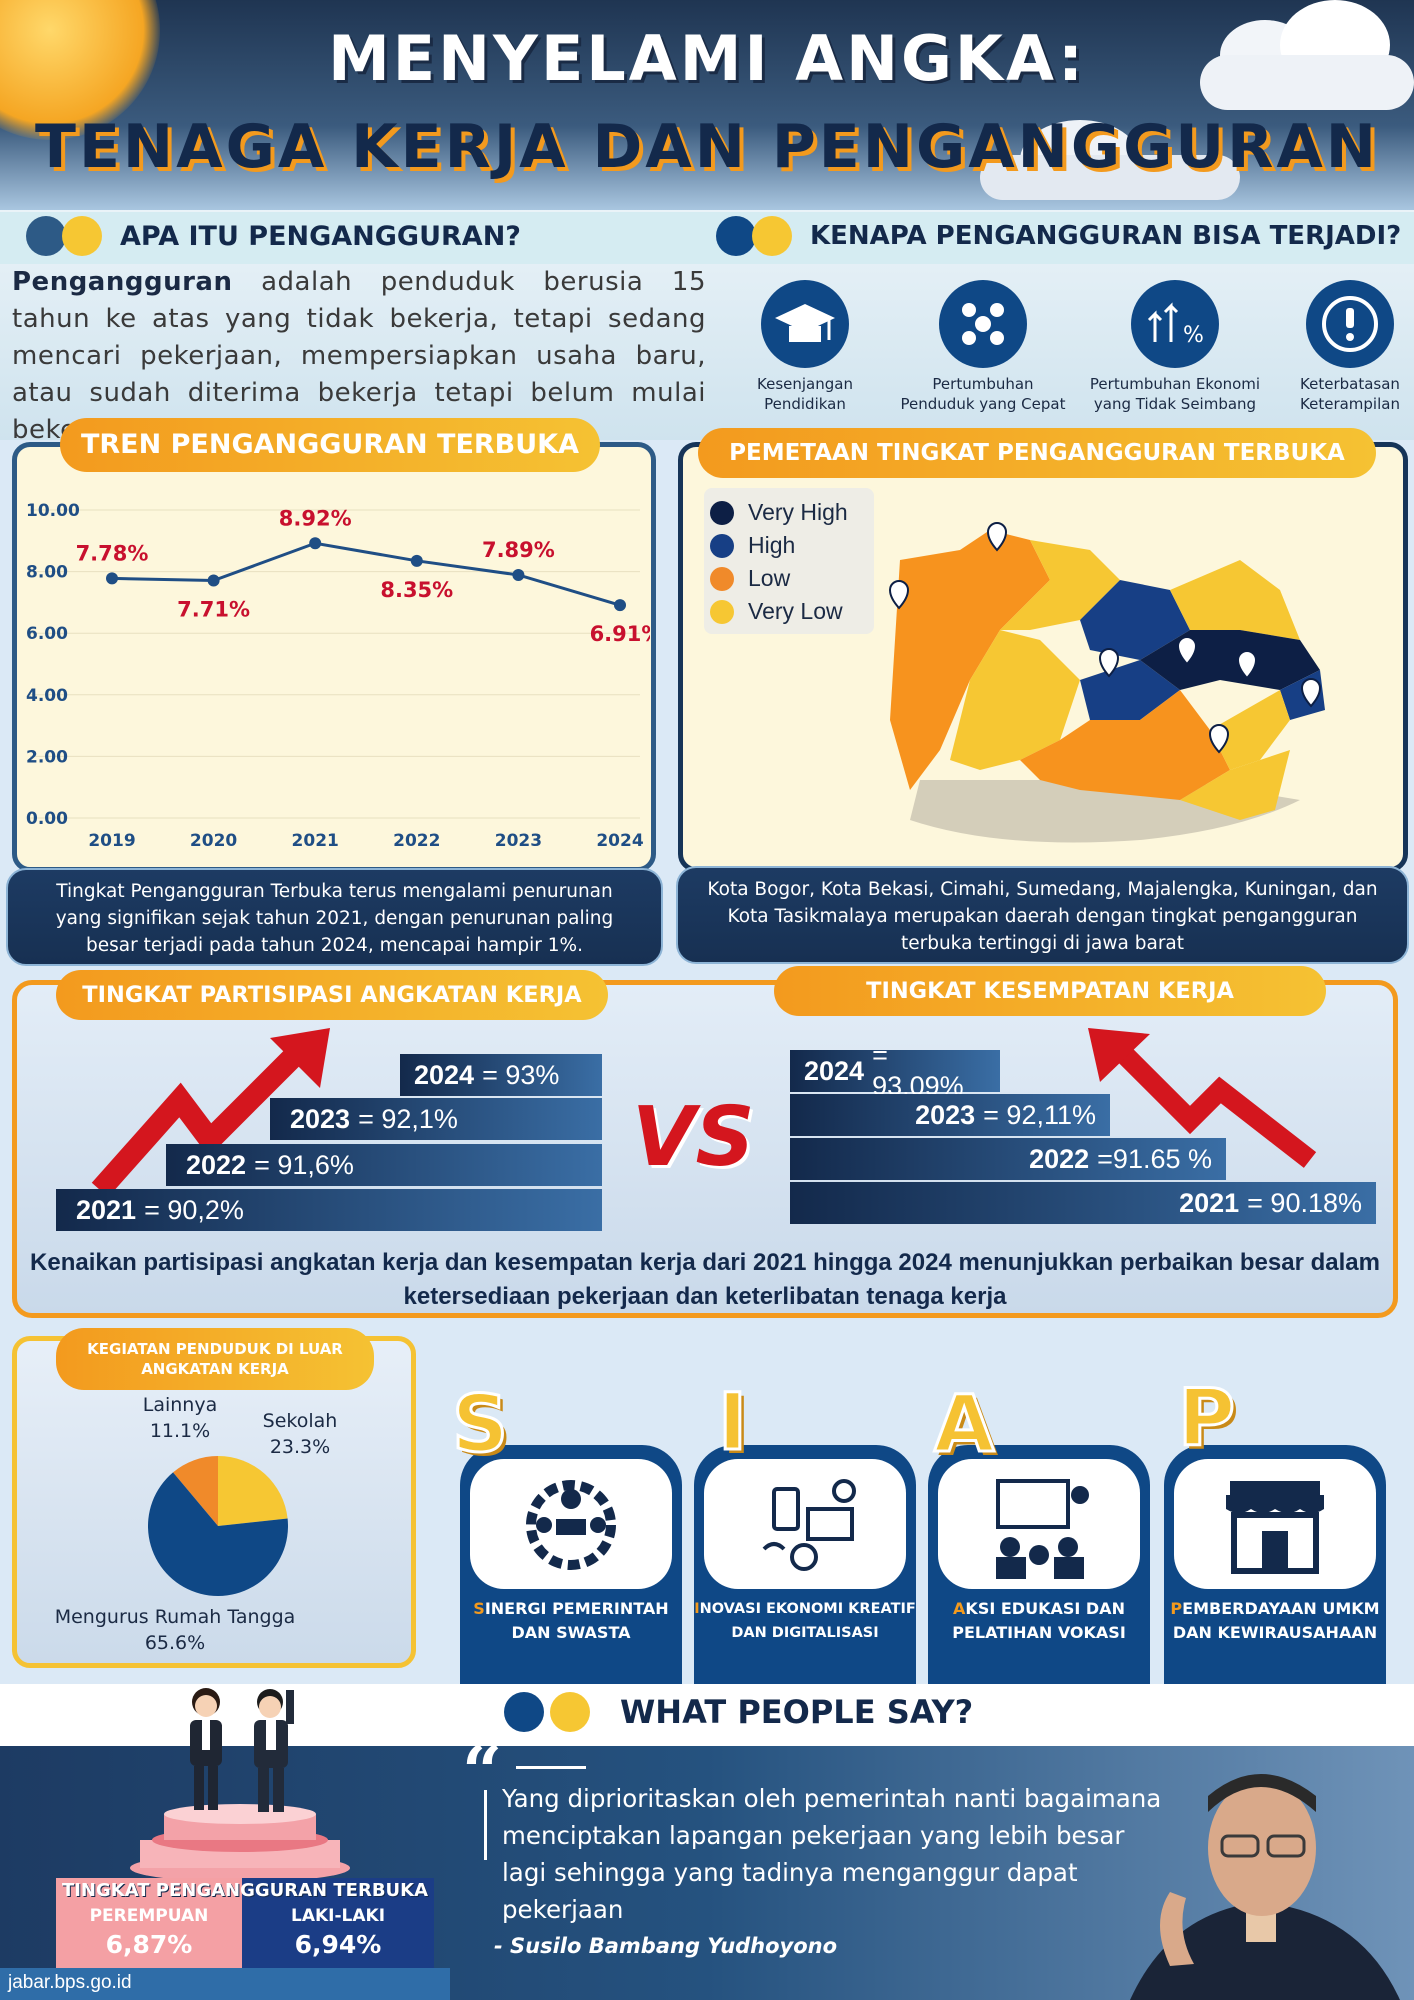 The width and height of the screenshot is (1414, 2000). I want to click on cause-item: Pertumbuhan Penduduk yang Cepat, so click(983, 347).